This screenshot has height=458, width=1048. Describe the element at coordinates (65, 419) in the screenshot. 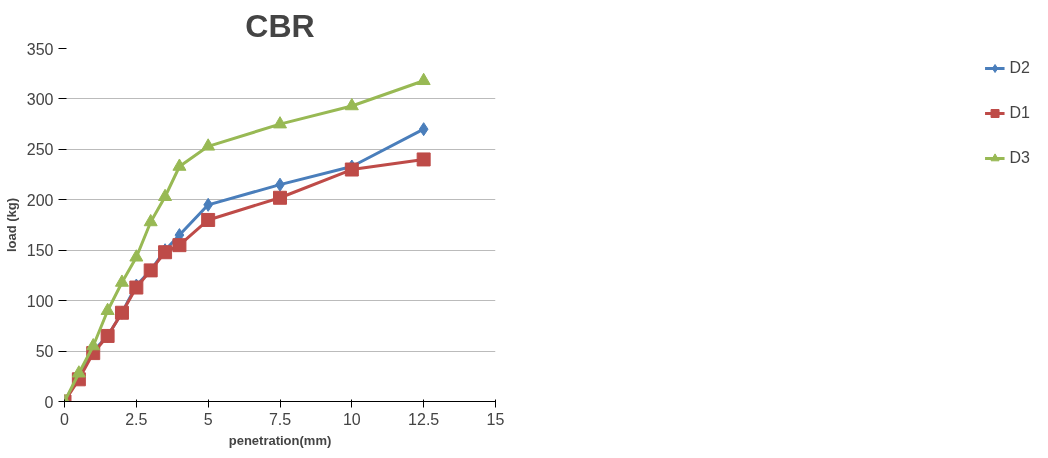

I see `x-tick-label: 0` at that location.